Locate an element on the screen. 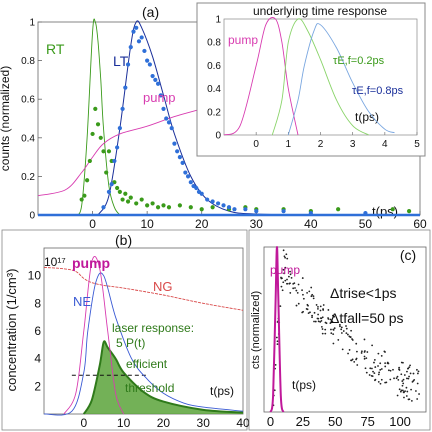 The width and height of the screenshot is (432, 432). inset-title: underlying time response is located at coordinates (320, 11).